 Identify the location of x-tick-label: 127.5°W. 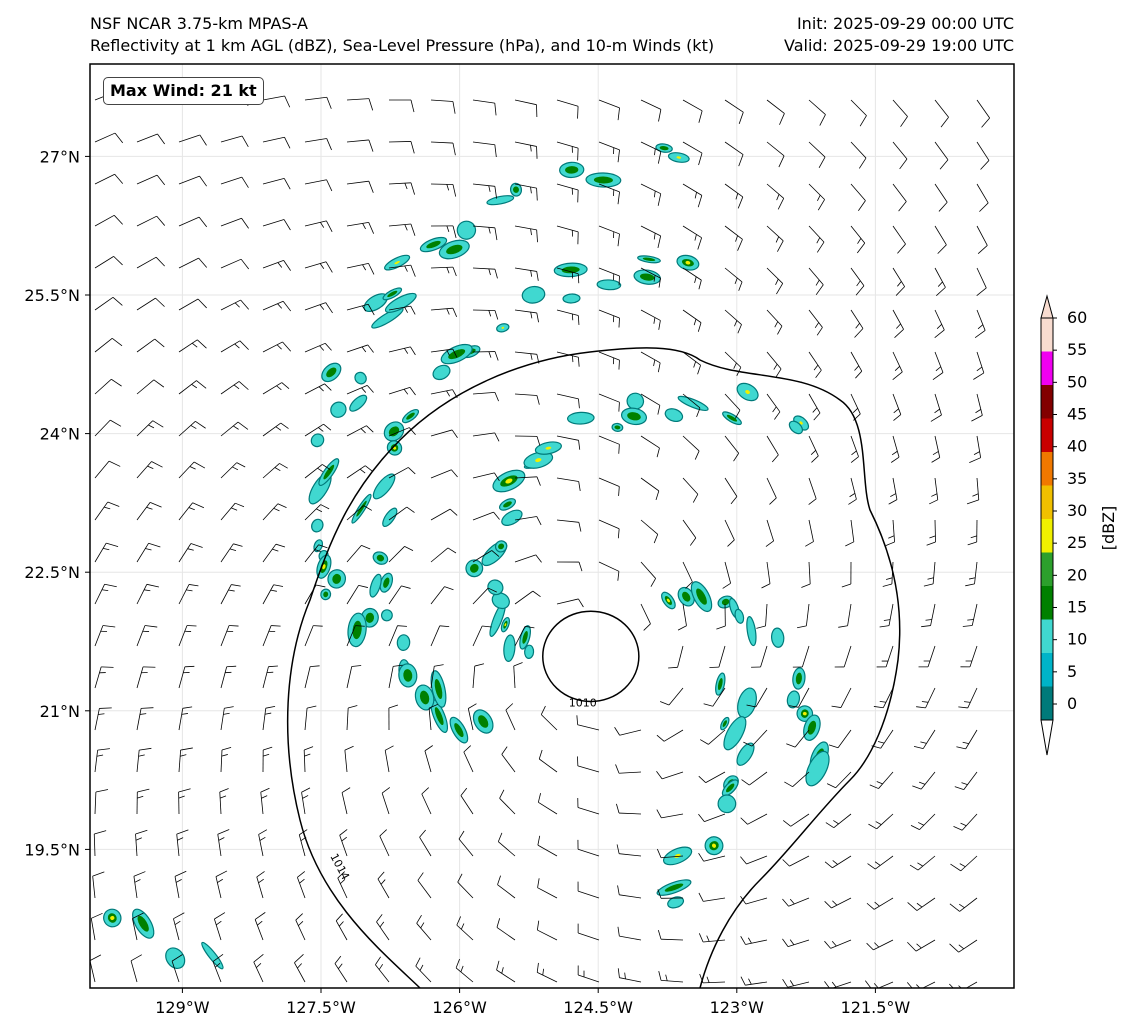
(321, 1007).